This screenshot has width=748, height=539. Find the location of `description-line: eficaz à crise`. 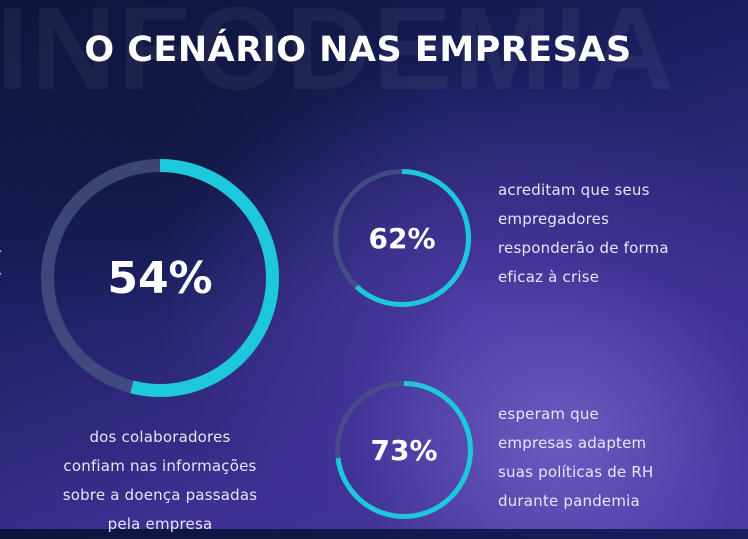

description-line: eficaz à crise is located at coordinates (549, 277).